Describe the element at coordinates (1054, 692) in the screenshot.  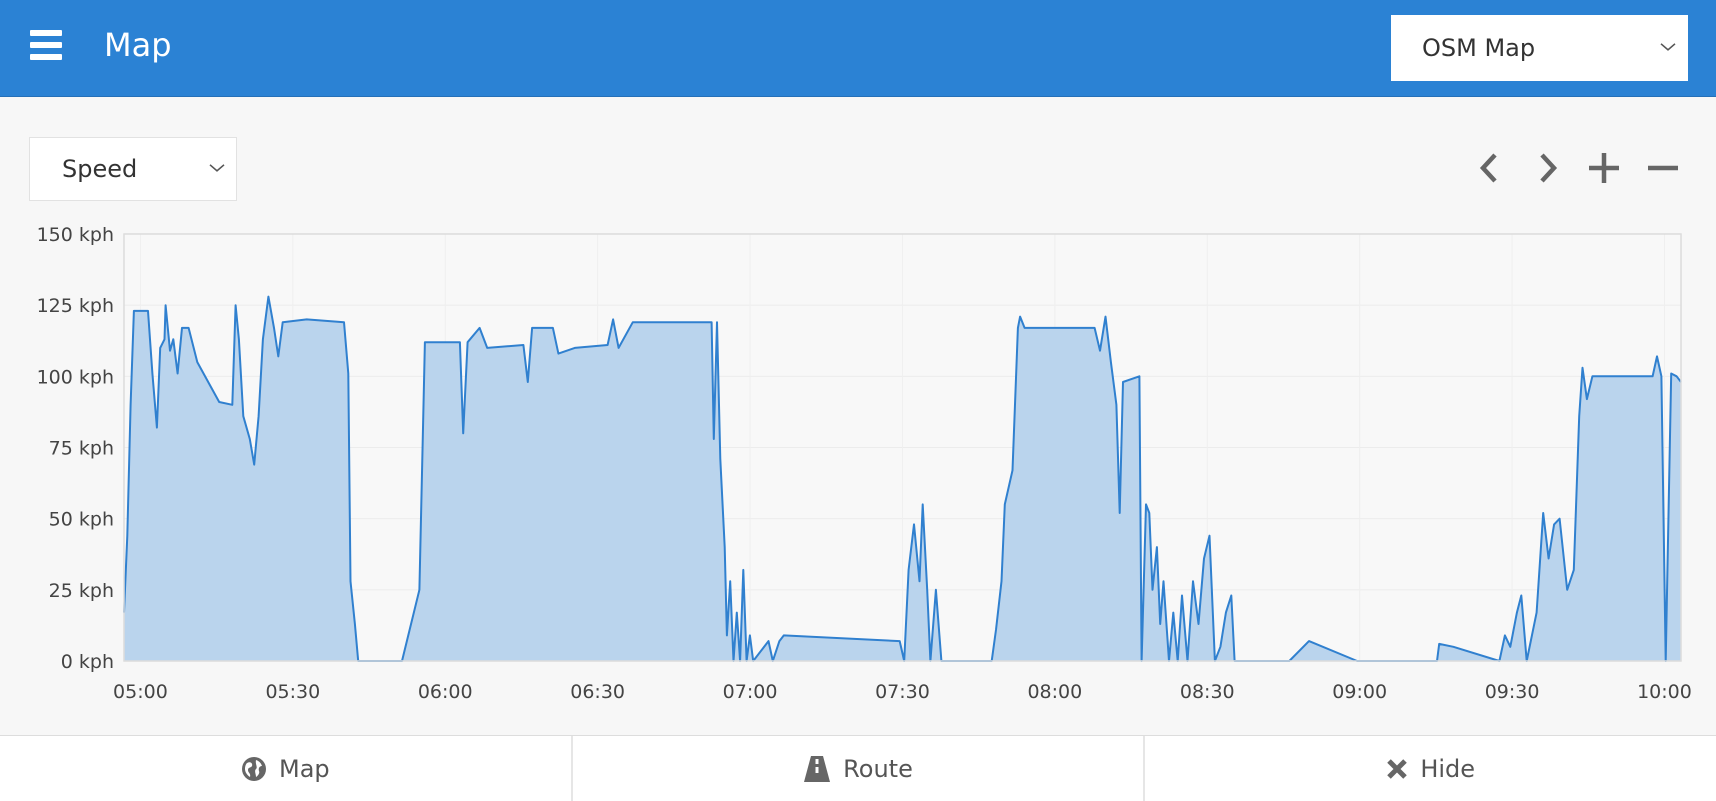
I see `x-tick-label: 08:00` at that location.